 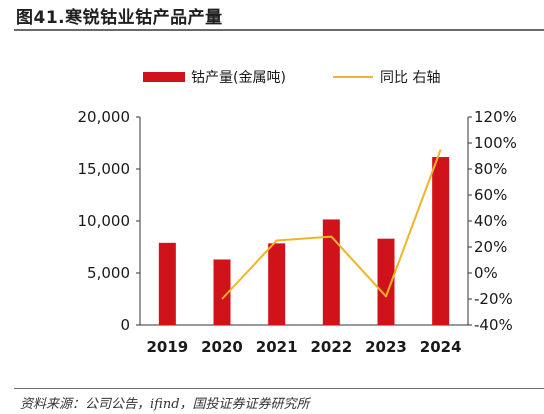 What do you see at coordinates (490, 195) in the screenshot?
I see `right-tick-label: 60%` at bounding box center [490, 195].